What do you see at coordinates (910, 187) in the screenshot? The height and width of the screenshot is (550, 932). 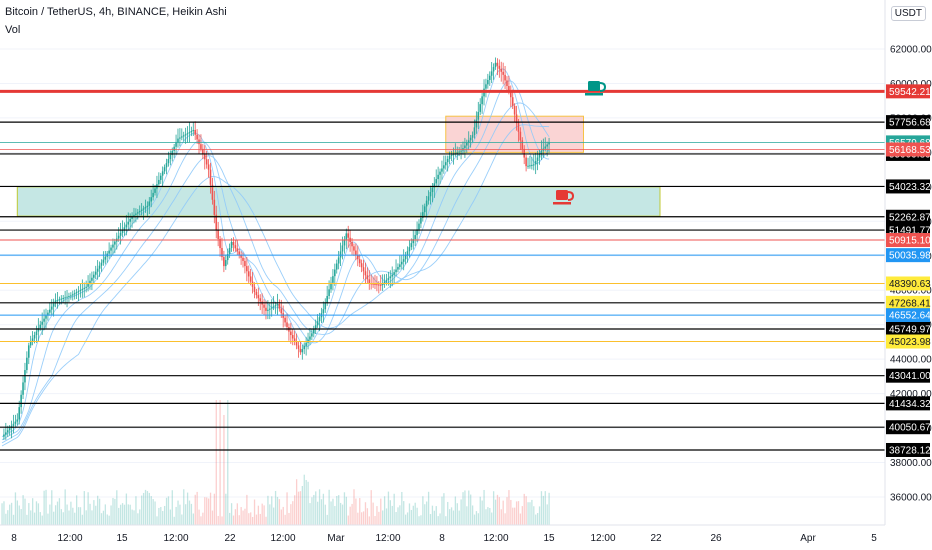 I see `price-level-label: 54023.32` at bounding box center [910, 187].